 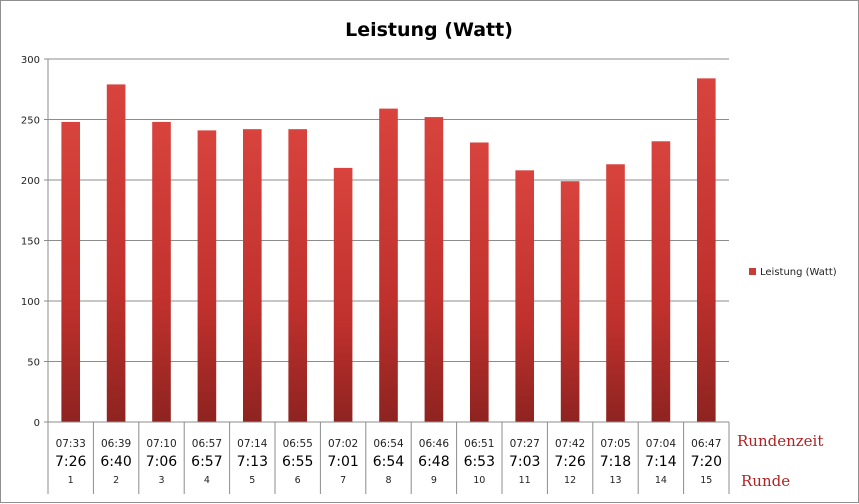 I want to click on tick-label-small: 07:10, so click(x=161, y=444).